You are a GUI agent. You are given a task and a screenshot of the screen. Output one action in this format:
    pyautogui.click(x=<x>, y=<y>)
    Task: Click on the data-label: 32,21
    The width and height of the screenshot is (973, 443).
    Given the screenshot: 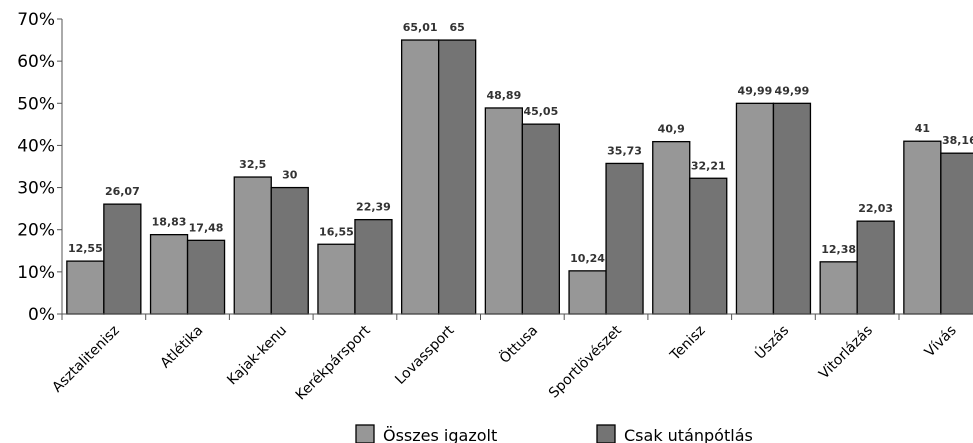 What is the action you would take?
    pyautogui.click(x=708, y=165)
    